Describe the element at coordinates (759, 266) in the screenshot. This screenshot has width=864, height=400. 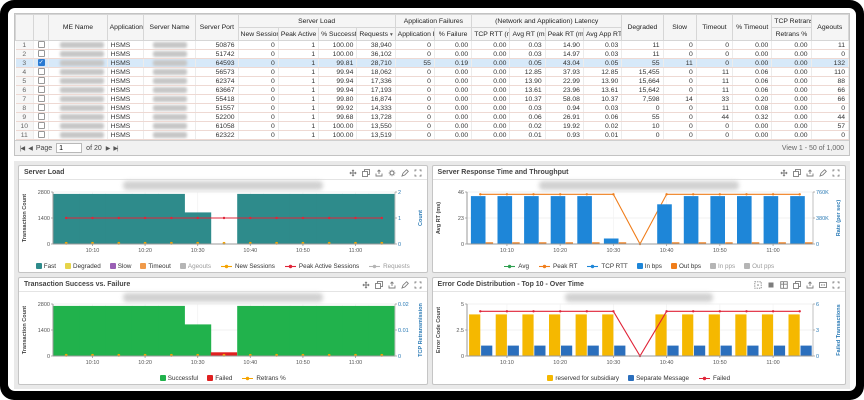
I see `legend-item: Out pps` at that location.